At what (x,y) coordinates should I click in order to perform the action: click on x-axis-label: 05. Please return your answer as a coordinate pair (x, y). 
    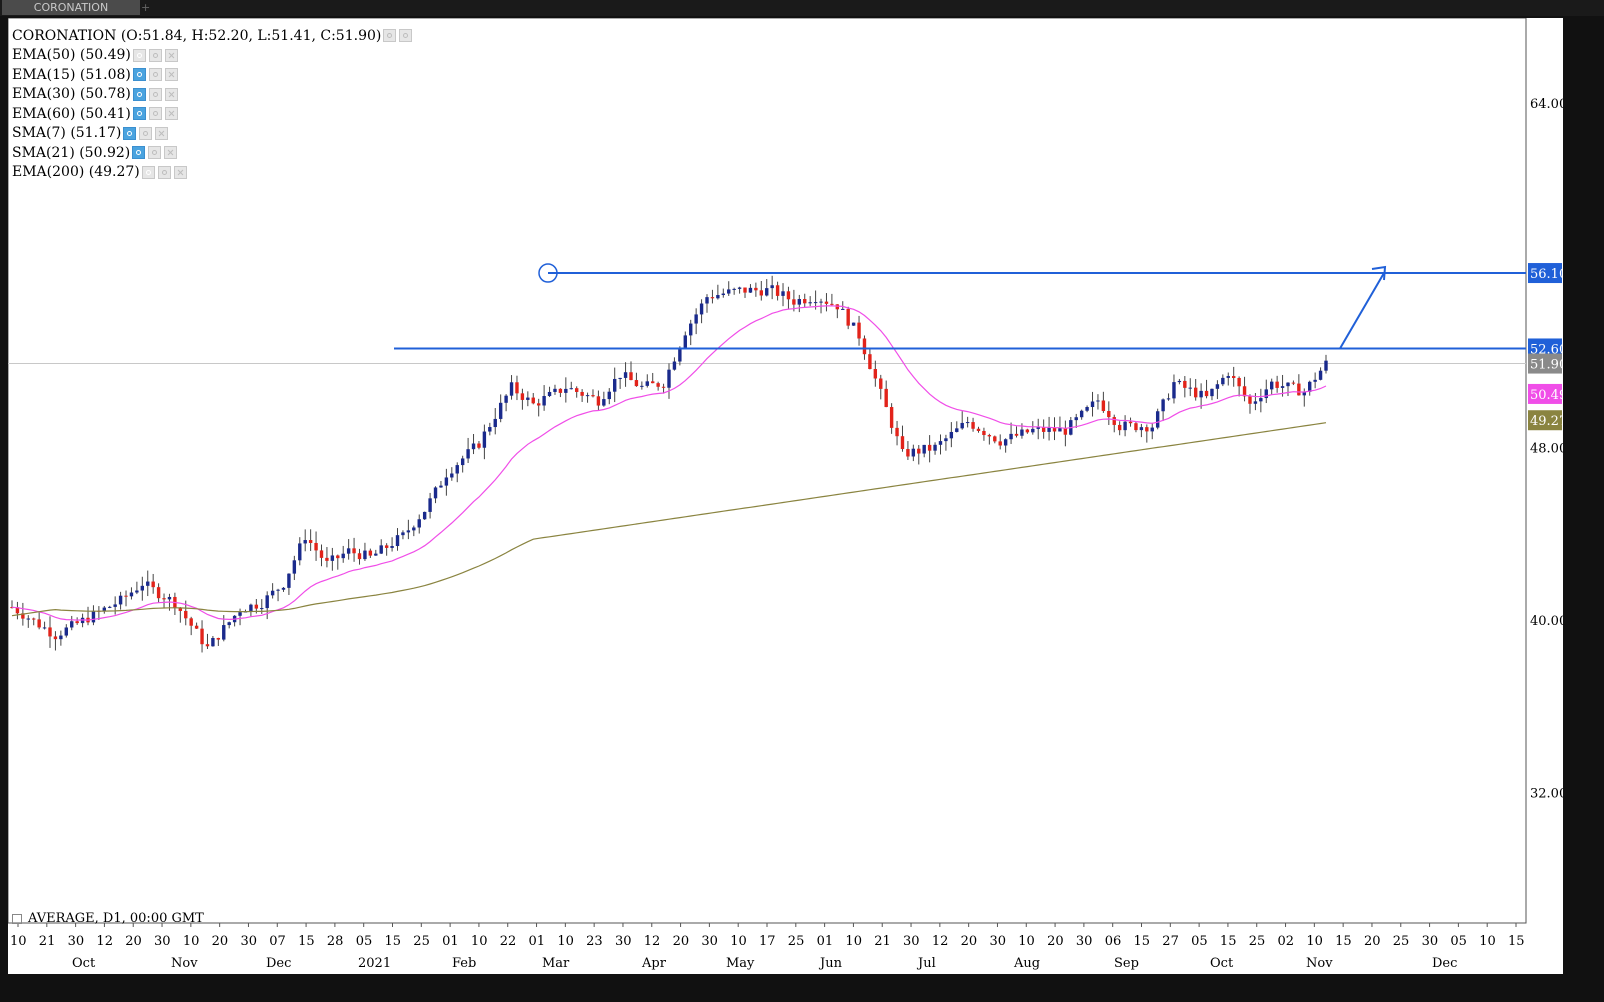
    Looking at the image, I should click on (1199, 941).